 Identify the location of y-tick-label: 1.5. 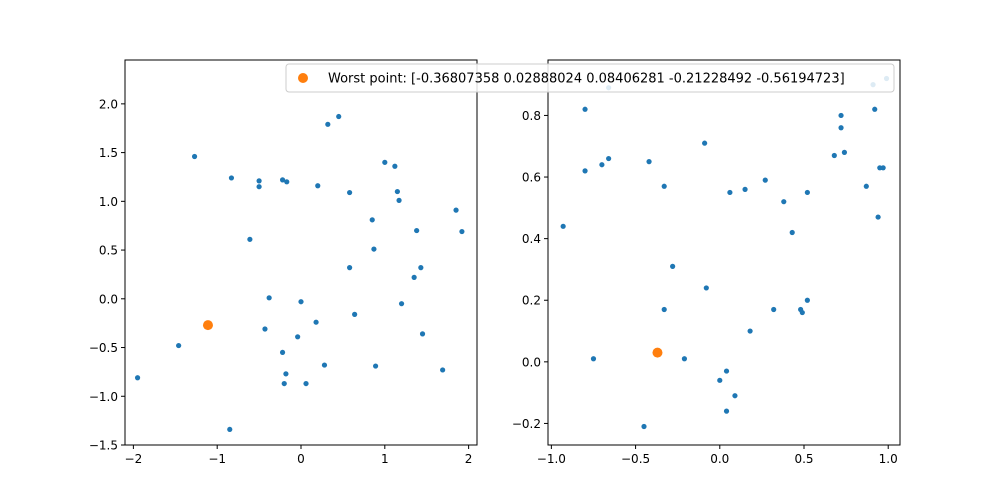
(108, 153).